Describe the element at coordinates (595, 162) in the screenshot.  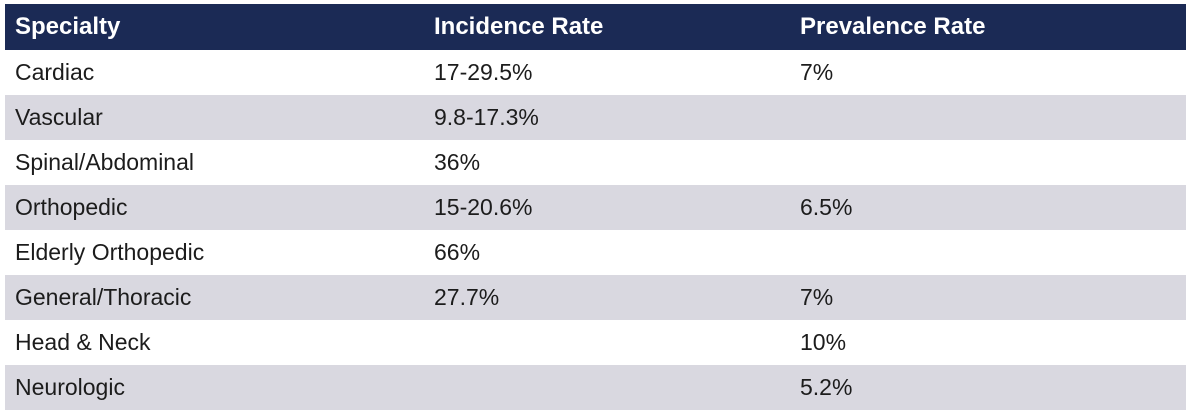
I see `table-row: Spinal/Abdominal 36%` at that location.